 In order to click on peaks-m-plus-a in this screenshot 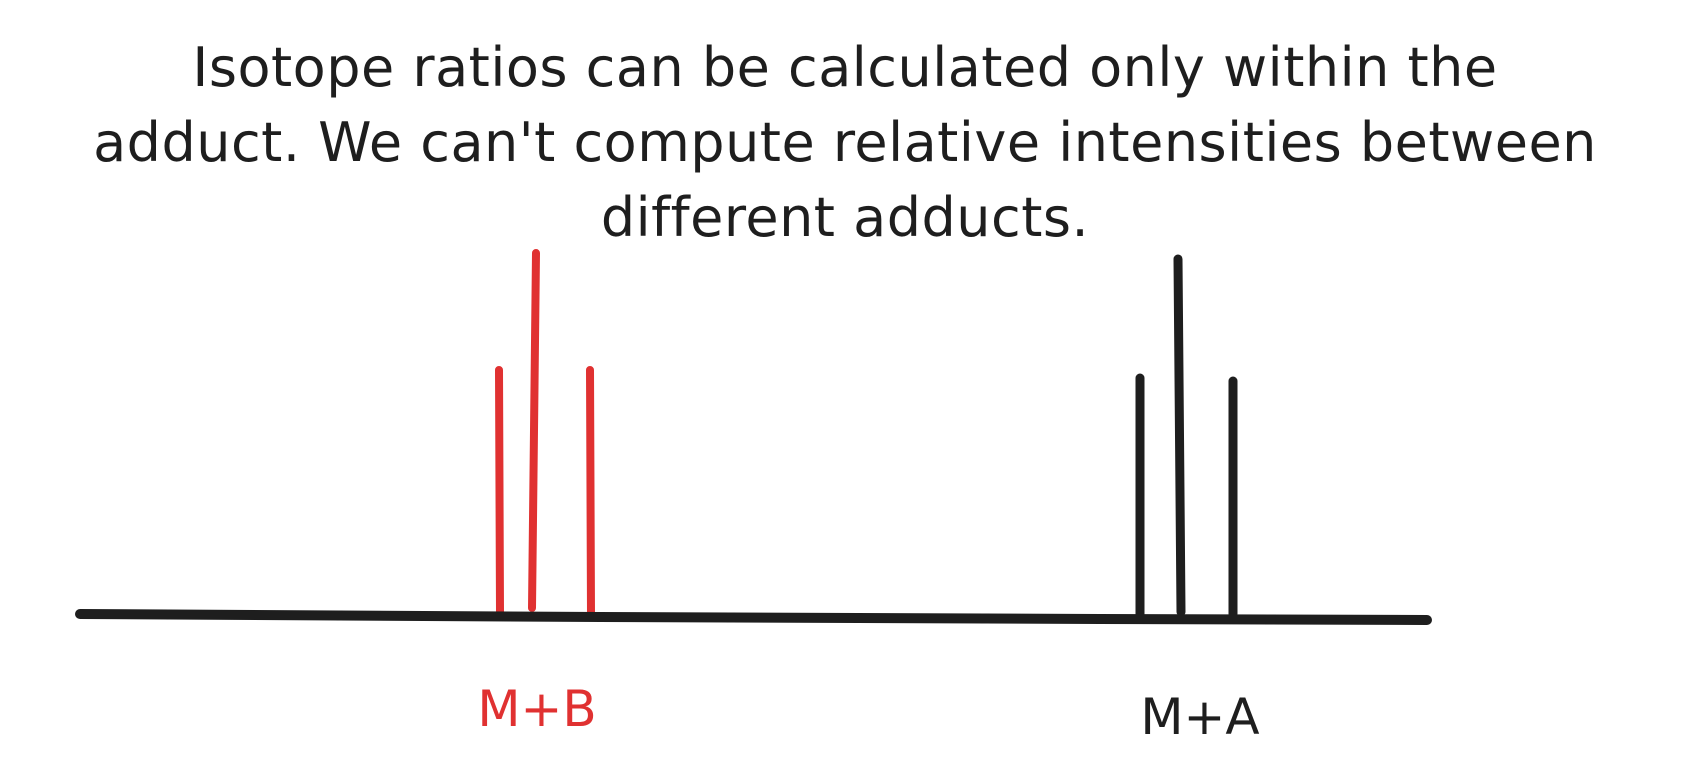, I will do `click(1186, 436)`.